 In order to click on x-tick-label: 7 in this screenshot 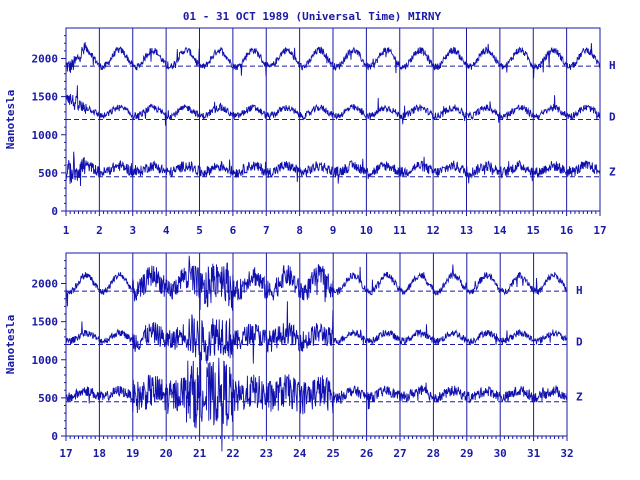, I will do `click(266, 230)`.